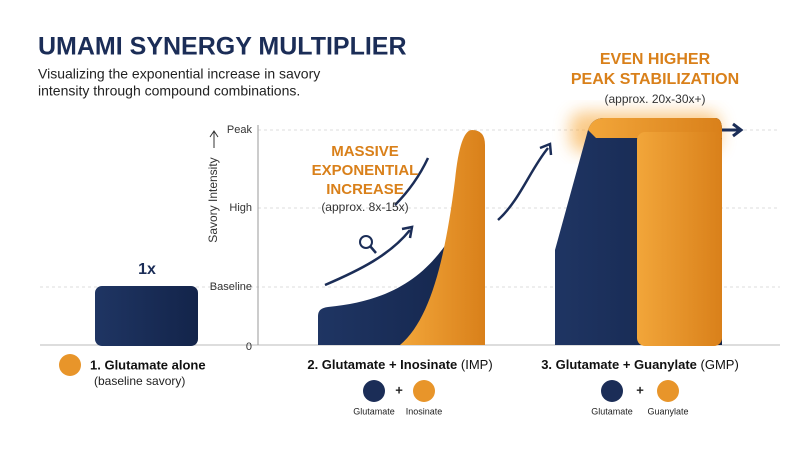 The height and width of the screenshot is (452, 800). What do you see at coordinates (424, 411) in the screenshot?
I see `icon-label: Inosinate` at bounding box center [424, 411].